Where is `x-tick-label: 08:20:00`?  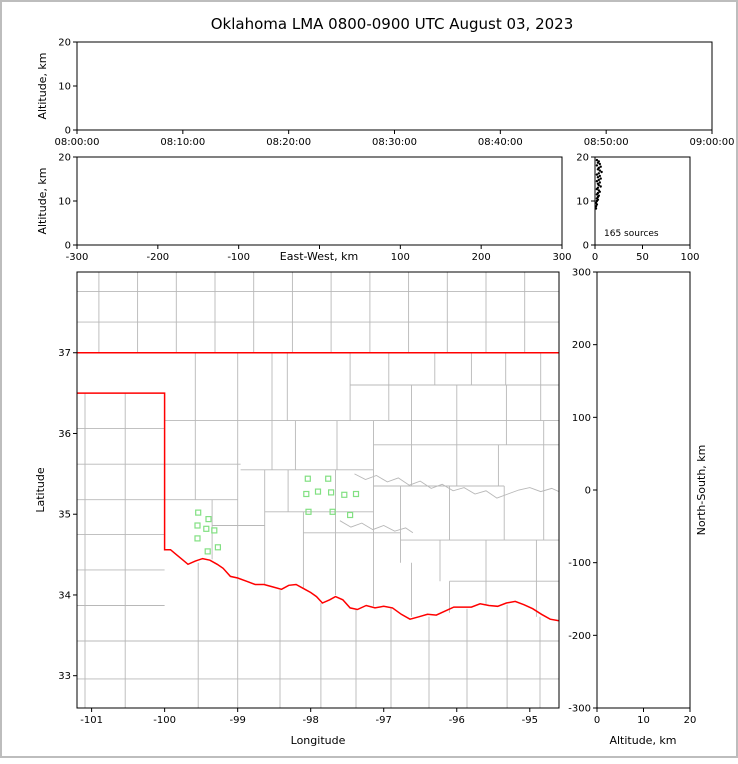
x-tick-label: 08:20:00 is located at coordinates (288, 142).